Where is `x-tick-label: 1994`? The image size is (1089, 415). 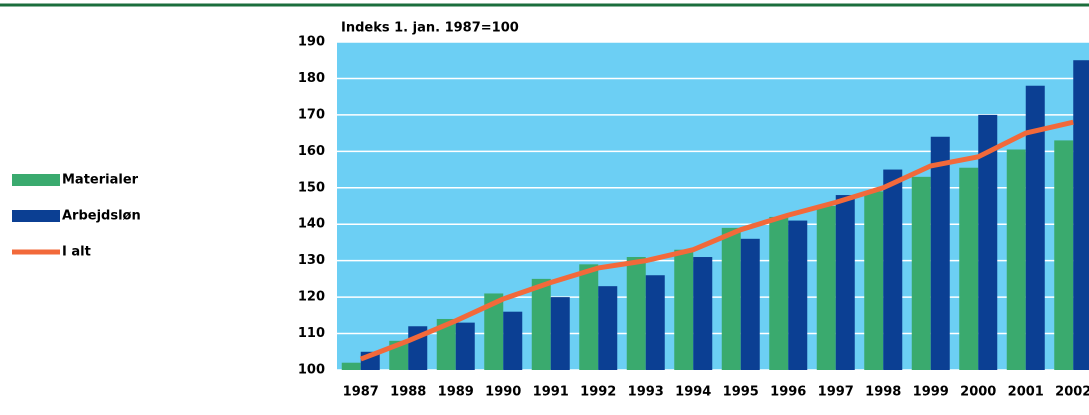
x-tick-label: 1994 is located at coordinates (693, 392).